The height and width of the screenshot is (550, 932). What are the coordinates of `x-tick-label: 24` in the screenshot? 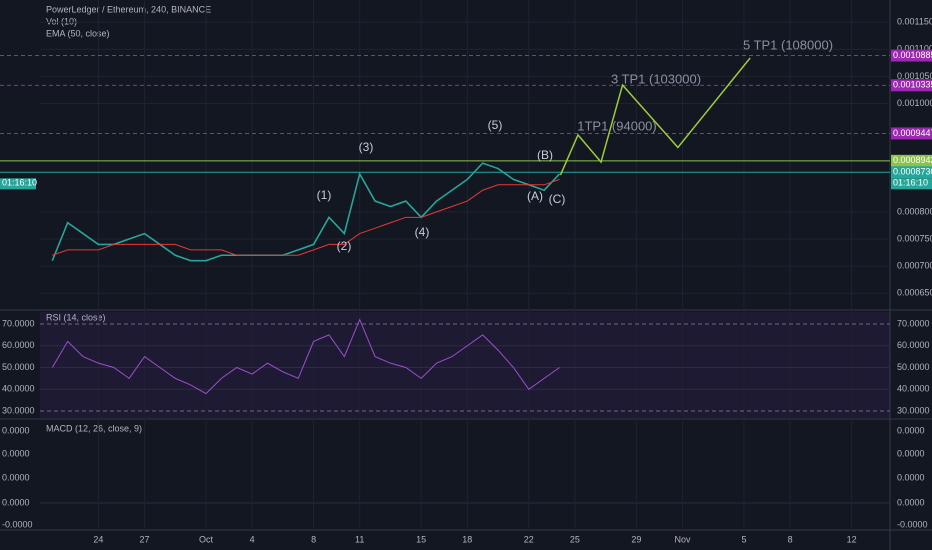 It's located at (98, 539).